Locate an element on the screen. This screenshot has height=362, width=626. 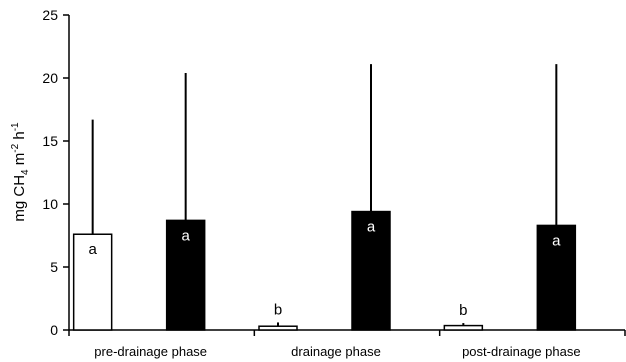
y-tick-label: 10 is located at coordinates (50, 204).